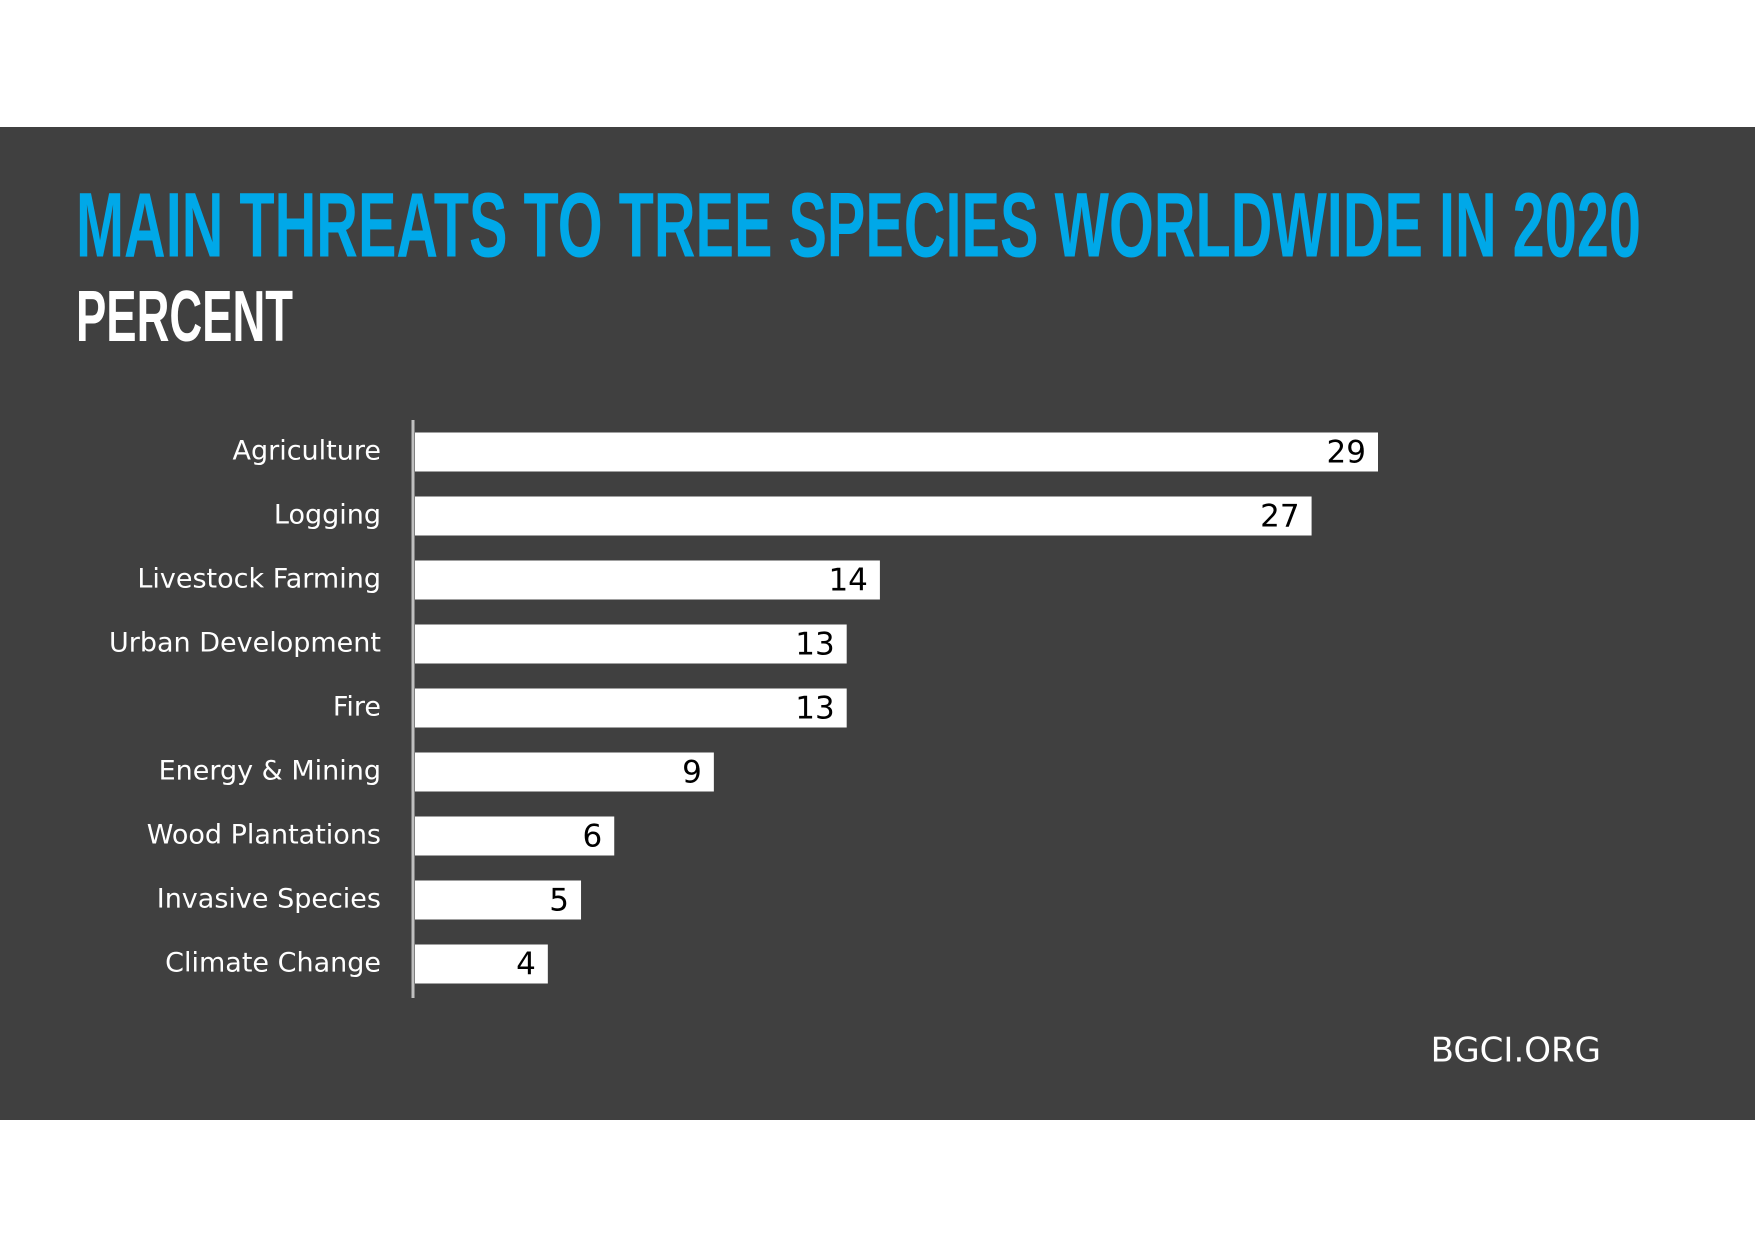 This screenshot has width=1755, height=1241. I want to click on category-label: Invasive Species, so click(269, 899).